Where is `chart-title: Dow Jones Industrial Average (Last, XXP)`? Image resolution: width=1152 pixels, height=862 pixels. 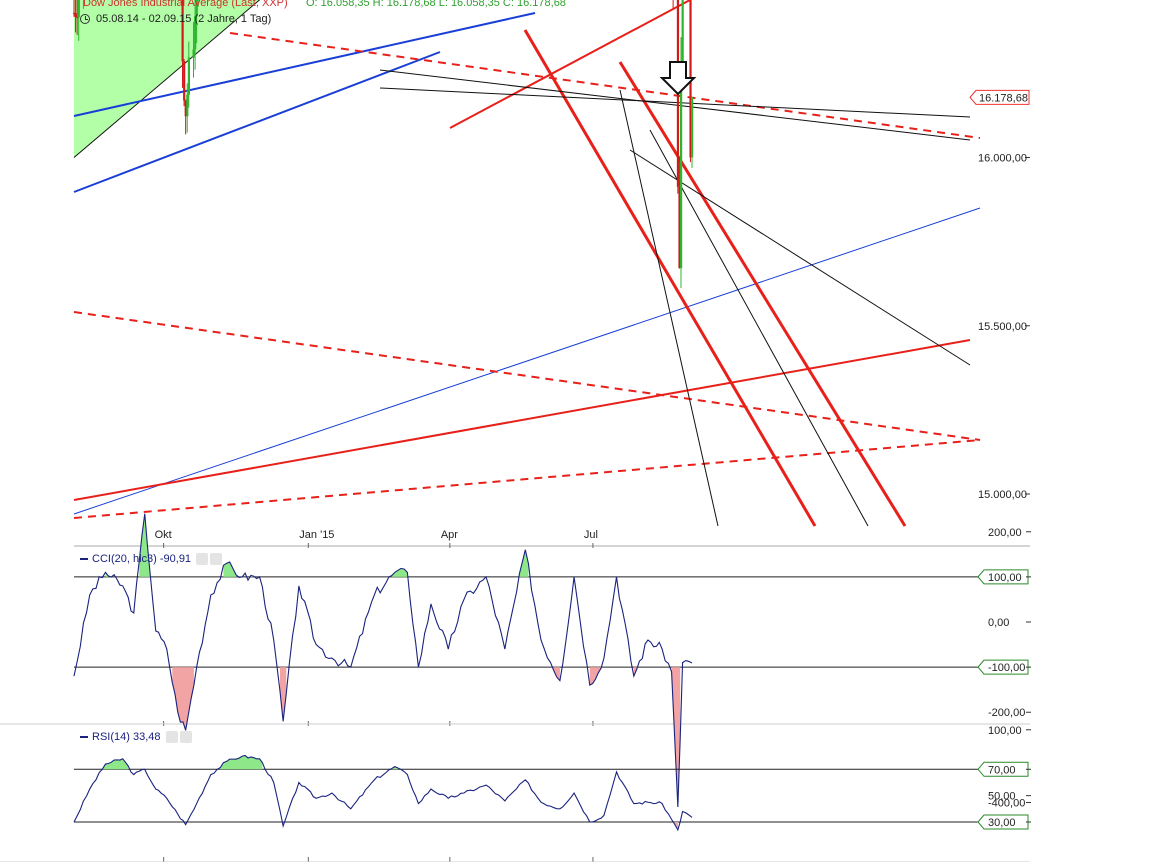 chart-title: Dow Jones Industrial Average (Last, XXP) is located at coordinates (185, 4).